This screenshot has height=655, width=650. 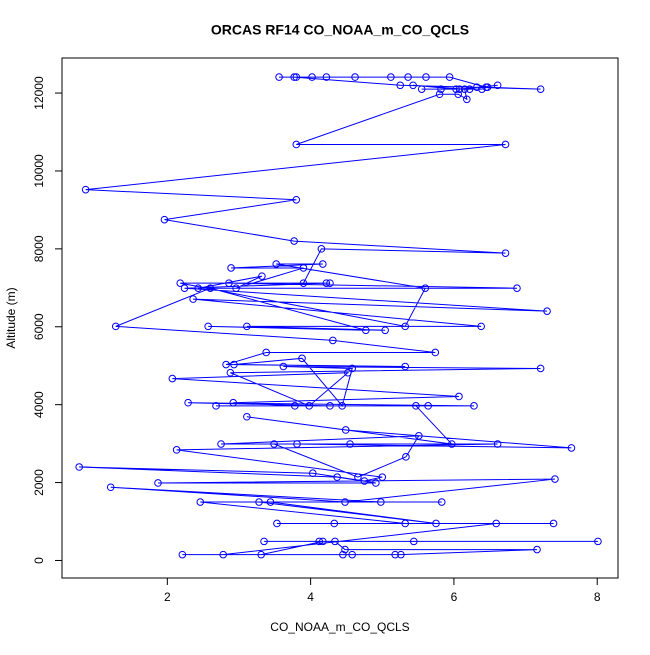 What do you see at coordinates (167, 597) in the screenshot?
I see `x-tick-label: 2` at bounding box center [167, 597].